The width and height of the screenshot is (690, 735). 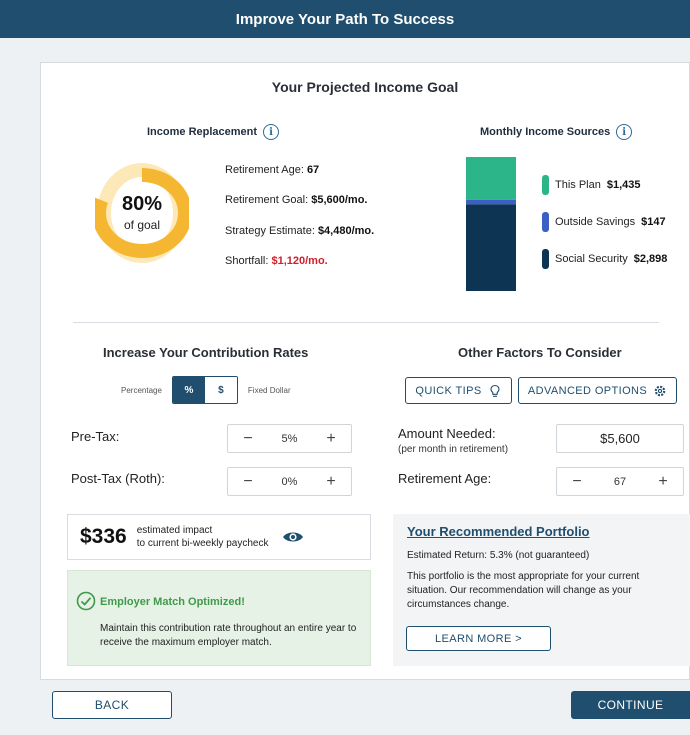 I want to click on donut-center-text: 80% of goal, so click(x=142, y=212).